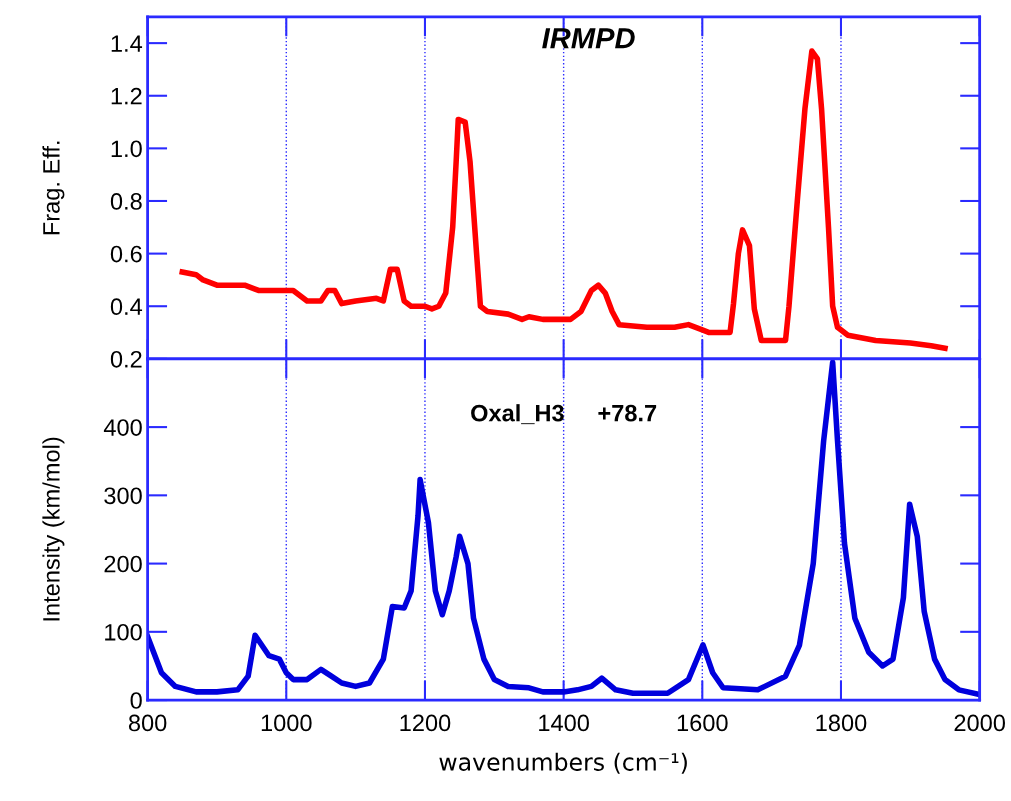 Image resolution: width=1011 pixels, height=801 pixels. I want to click on y-tick-label: 0.4, so click(126, 307).